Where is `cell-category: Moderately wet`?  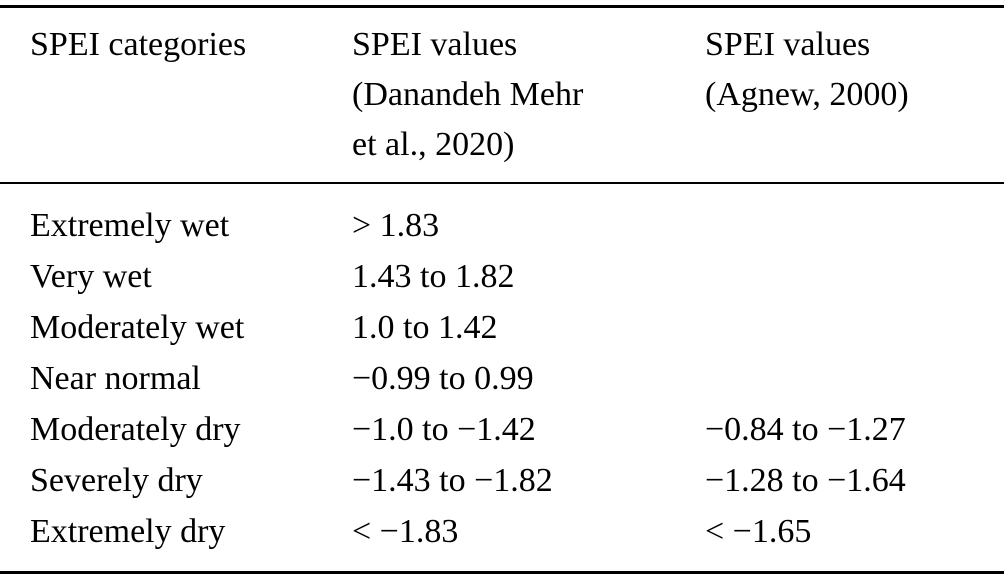
cell-category: Moderately wet is located at coordinates (137, 327).